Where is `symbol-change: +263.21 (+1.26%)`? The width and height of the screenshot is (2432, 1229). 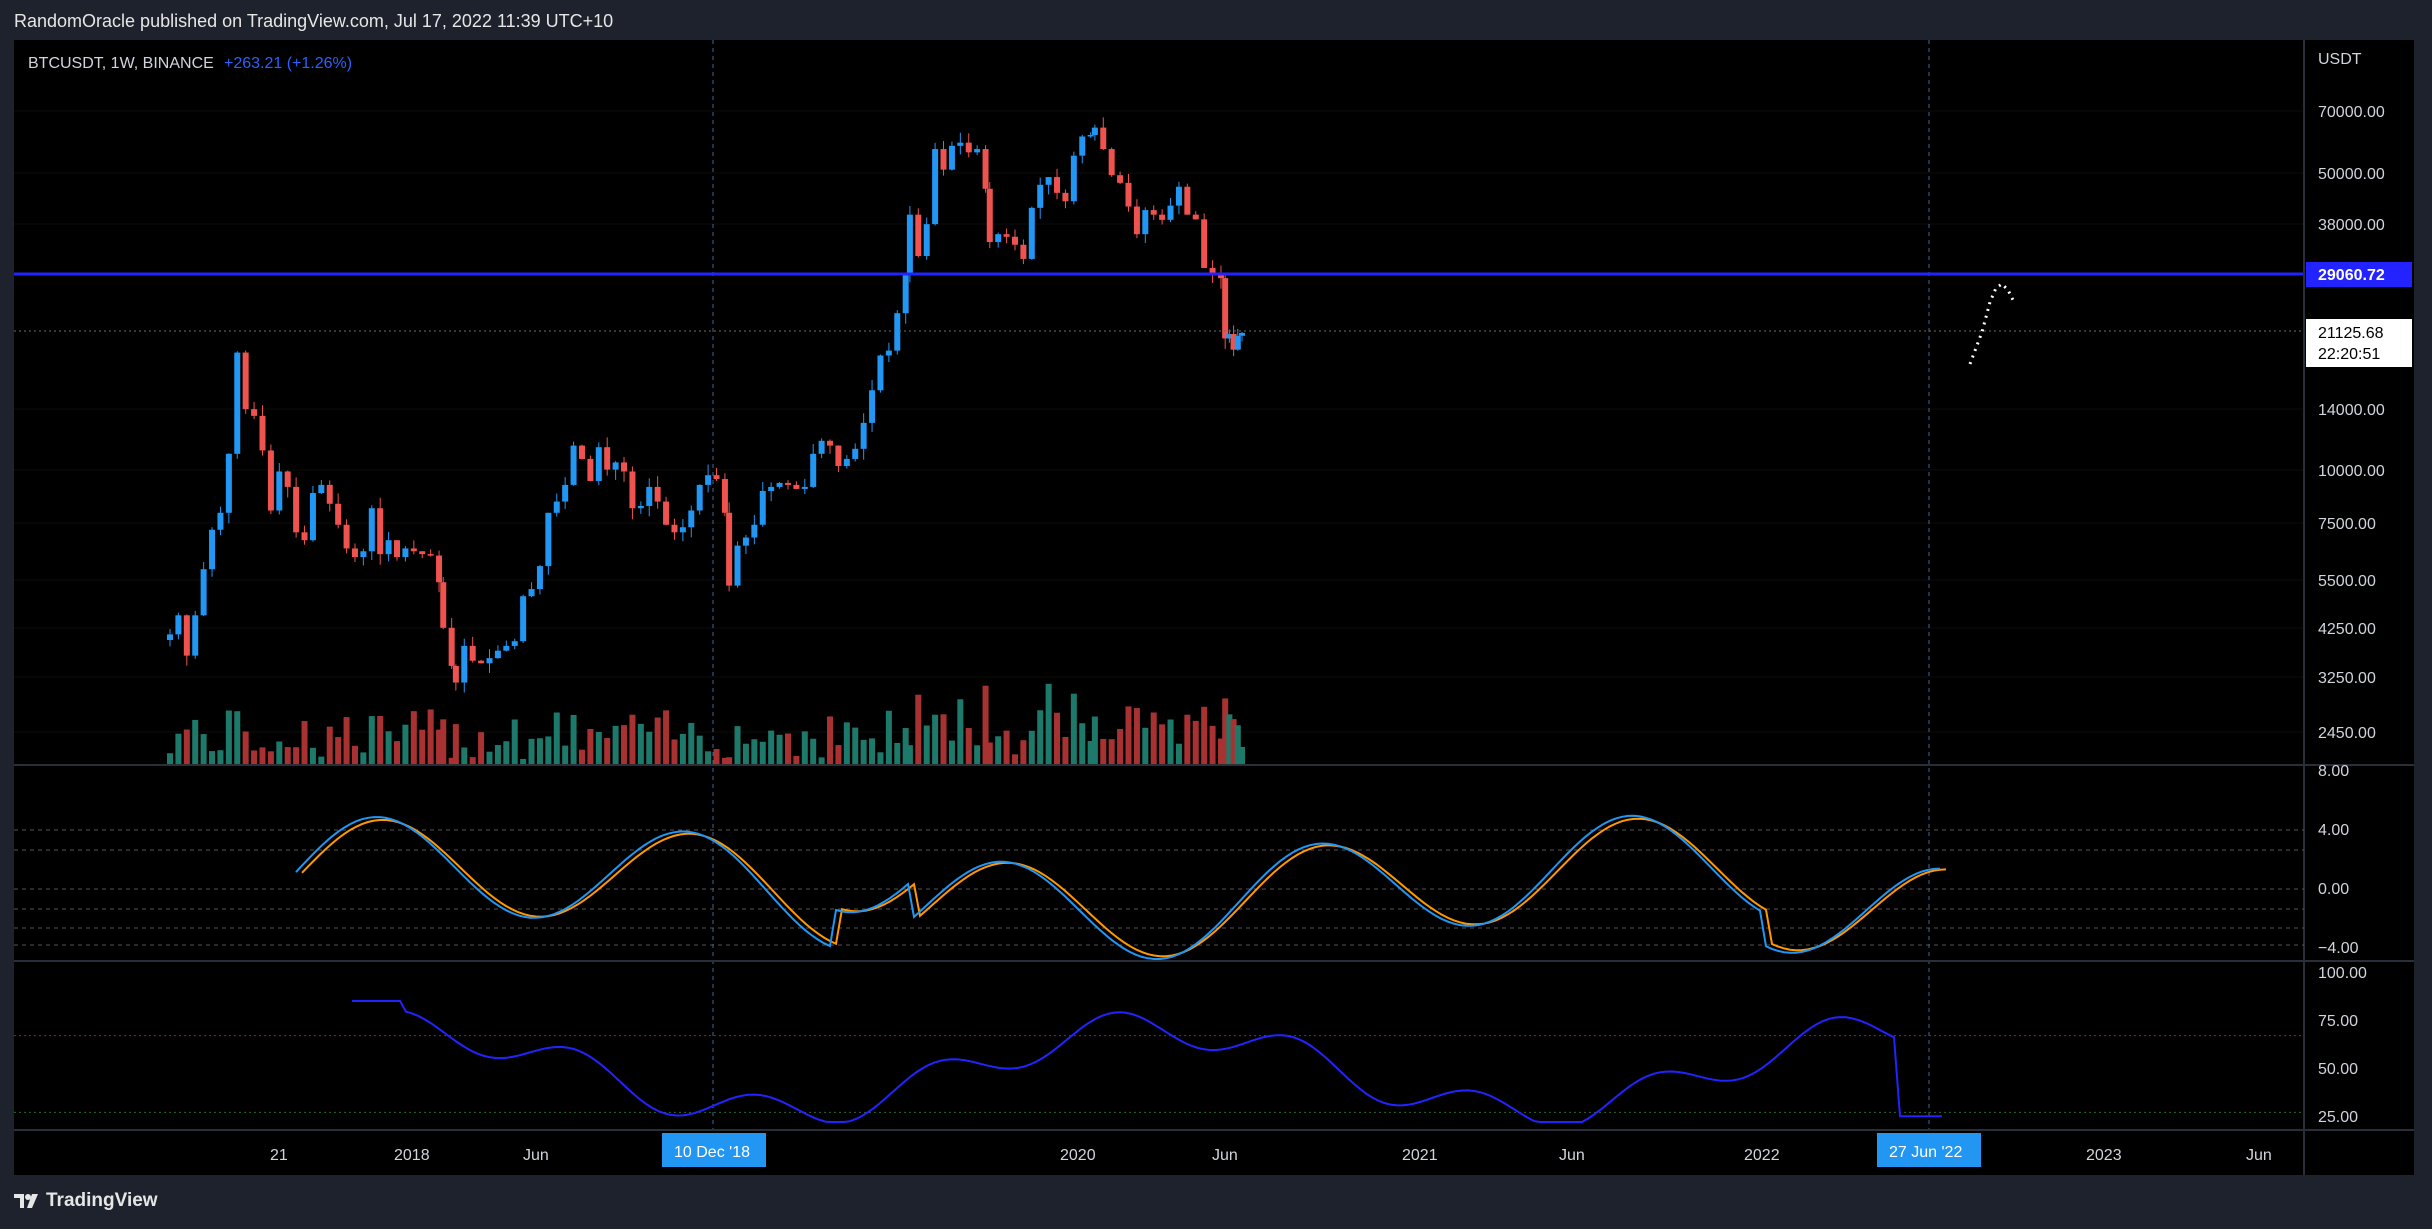 symbol-change: +263.21 (+1.26%) is located at coordinates (288, 63).